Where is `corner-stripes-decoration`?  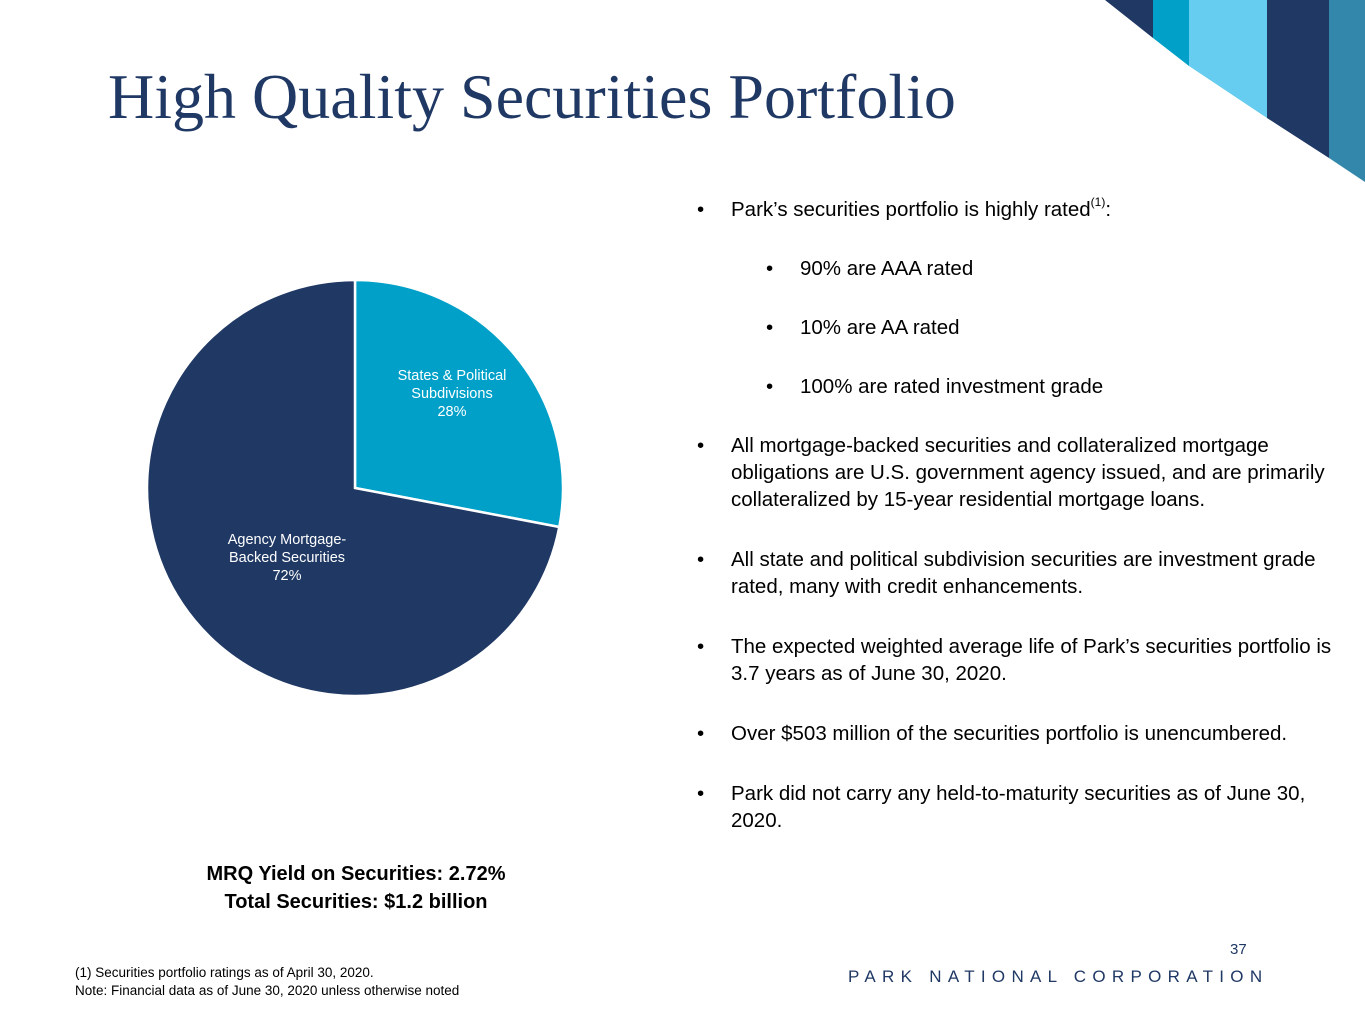 corner-stripes-decoration is located at coordinates (1235, 91).